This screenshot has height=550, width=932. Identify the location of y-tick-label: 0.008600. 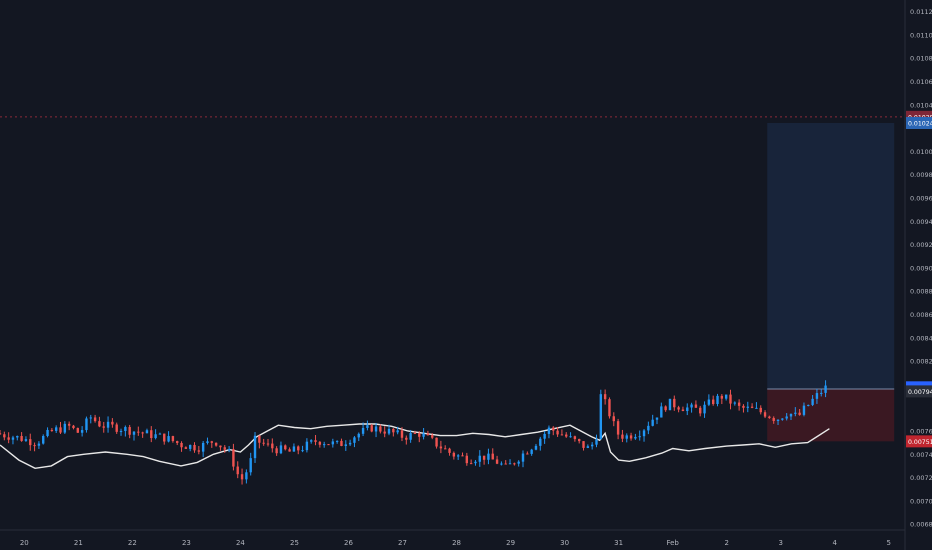
(921, 315).